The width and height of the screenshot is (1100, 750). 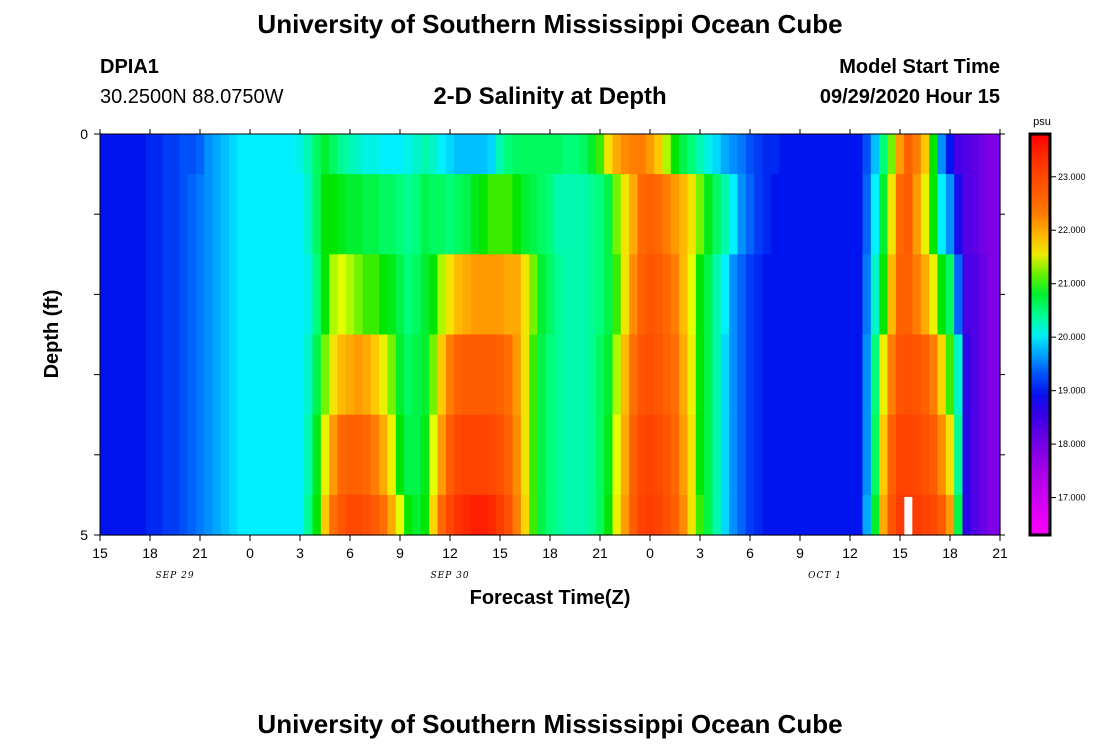 What do you see at coordinates (192, 97) in the screenshot?
I see `station-coords: 30.2500N 88.0750W` at bounding box center [192, 97].